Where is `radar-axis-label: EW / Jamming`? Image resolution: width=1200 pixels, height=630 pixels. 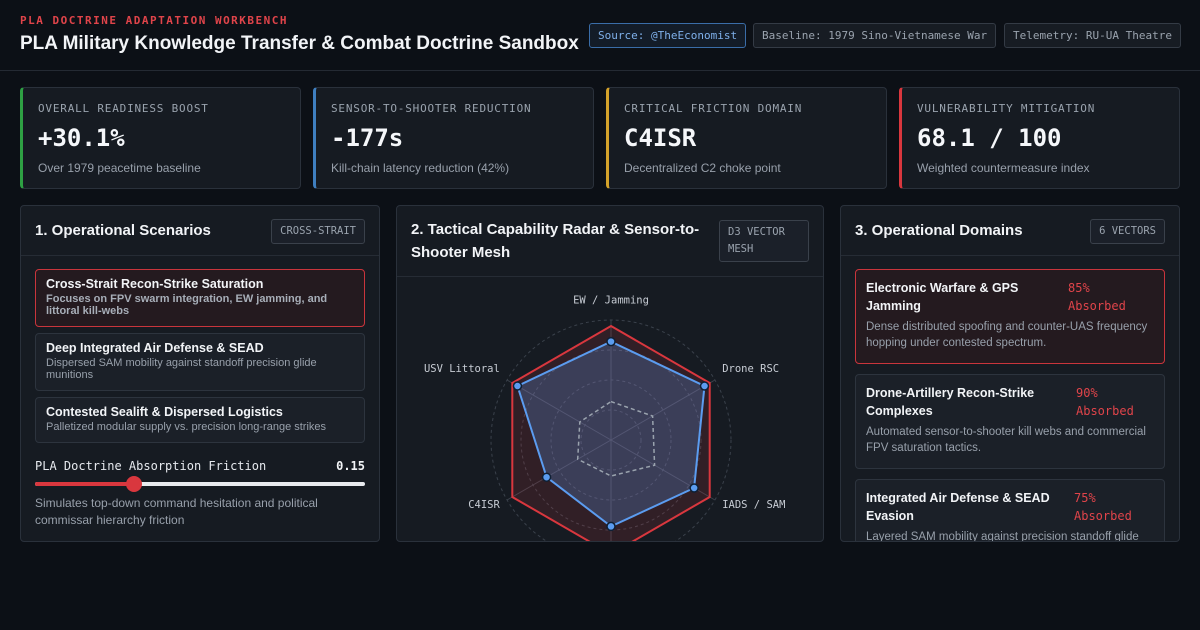
radar-axis-label: EW / Jamming is located at coordinates (611, 301).